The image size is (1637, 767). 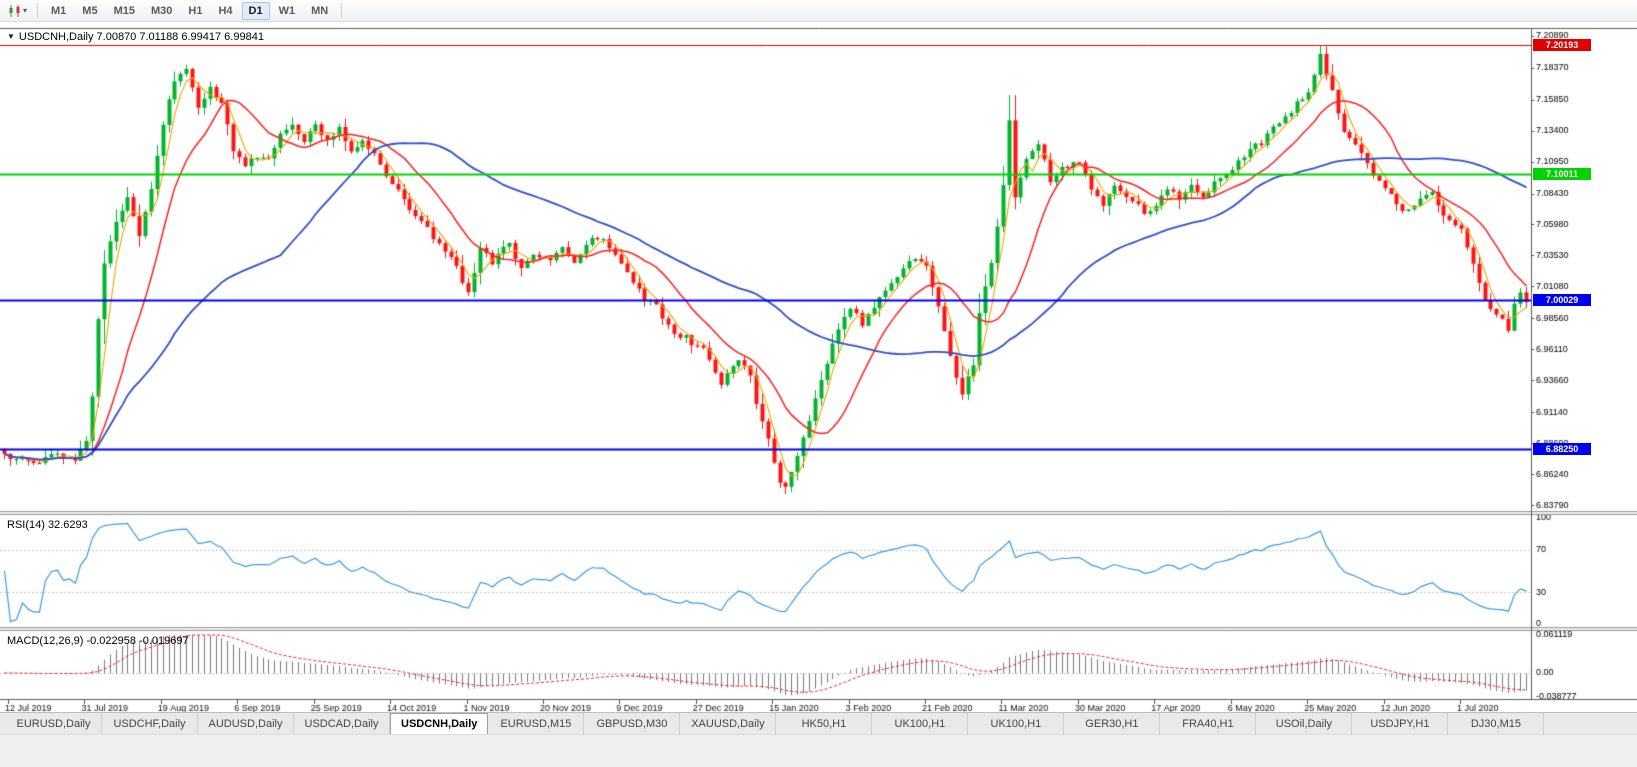 I want to click on timeframe-button-m5: M5, so click(x=89, y=11).